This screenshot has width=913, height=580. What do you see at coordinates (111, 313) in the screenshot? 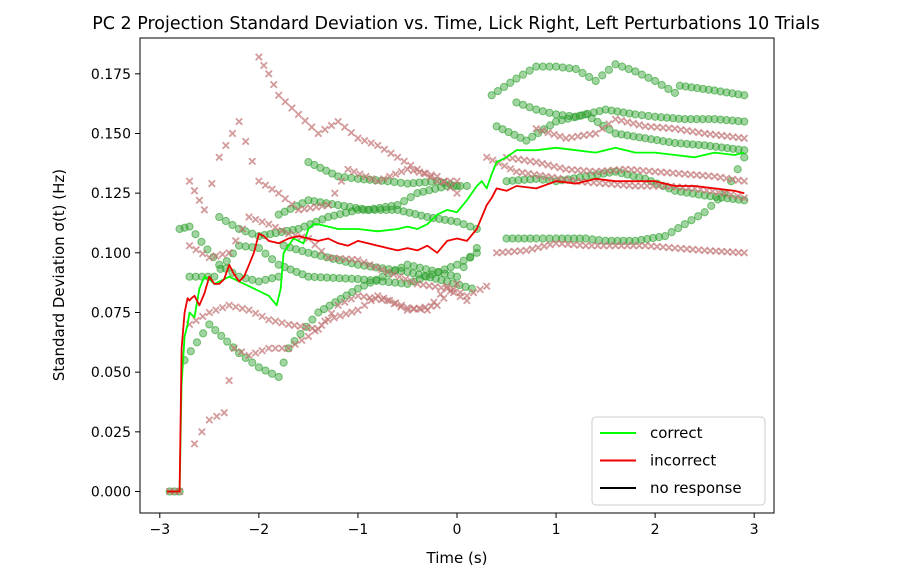
I see `y-tick-label: 0.075` at bounding box center [111, 313].